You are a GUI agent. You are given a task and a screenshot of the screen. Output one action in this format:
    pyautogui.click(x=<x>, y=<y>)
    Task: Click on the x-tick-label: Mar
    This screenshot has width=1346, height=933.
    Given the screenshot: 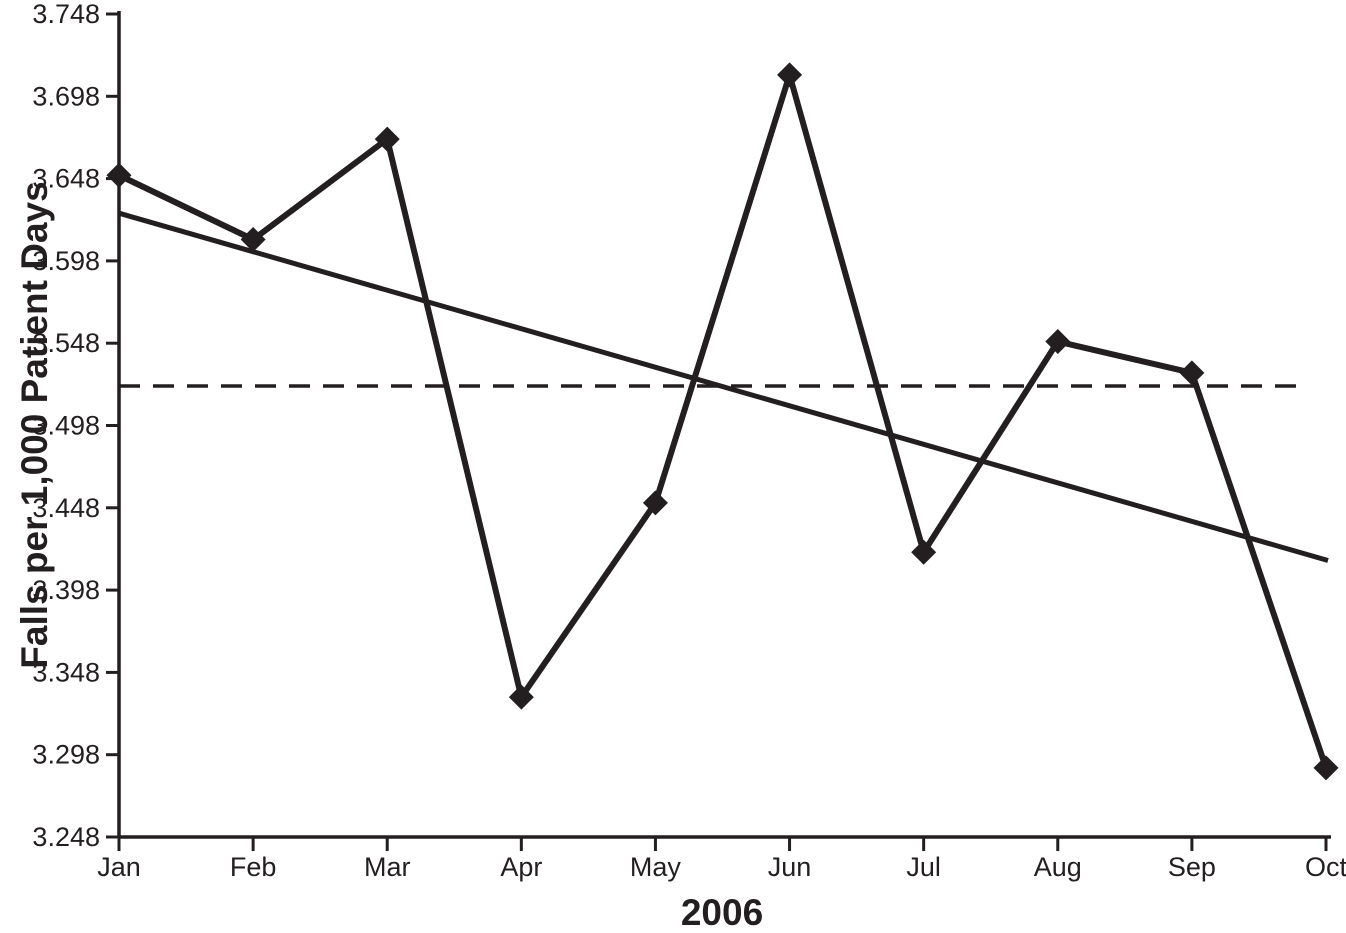 What is the action you would take?
    pyautogui.click(x=387, y=867)
    